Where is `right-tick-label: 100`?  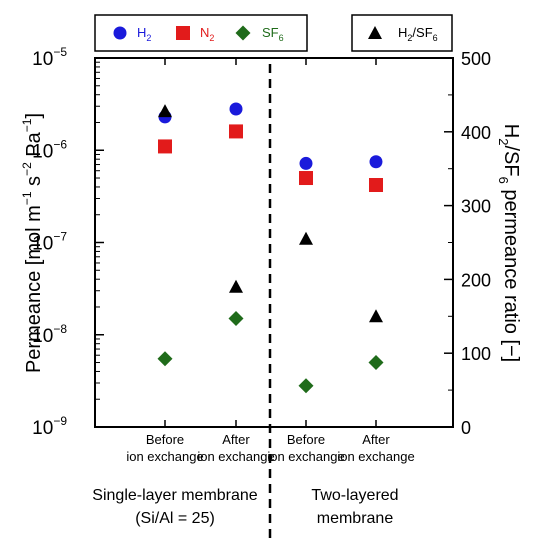 right-tick-label: 100 is located at coordinates (476, 354).